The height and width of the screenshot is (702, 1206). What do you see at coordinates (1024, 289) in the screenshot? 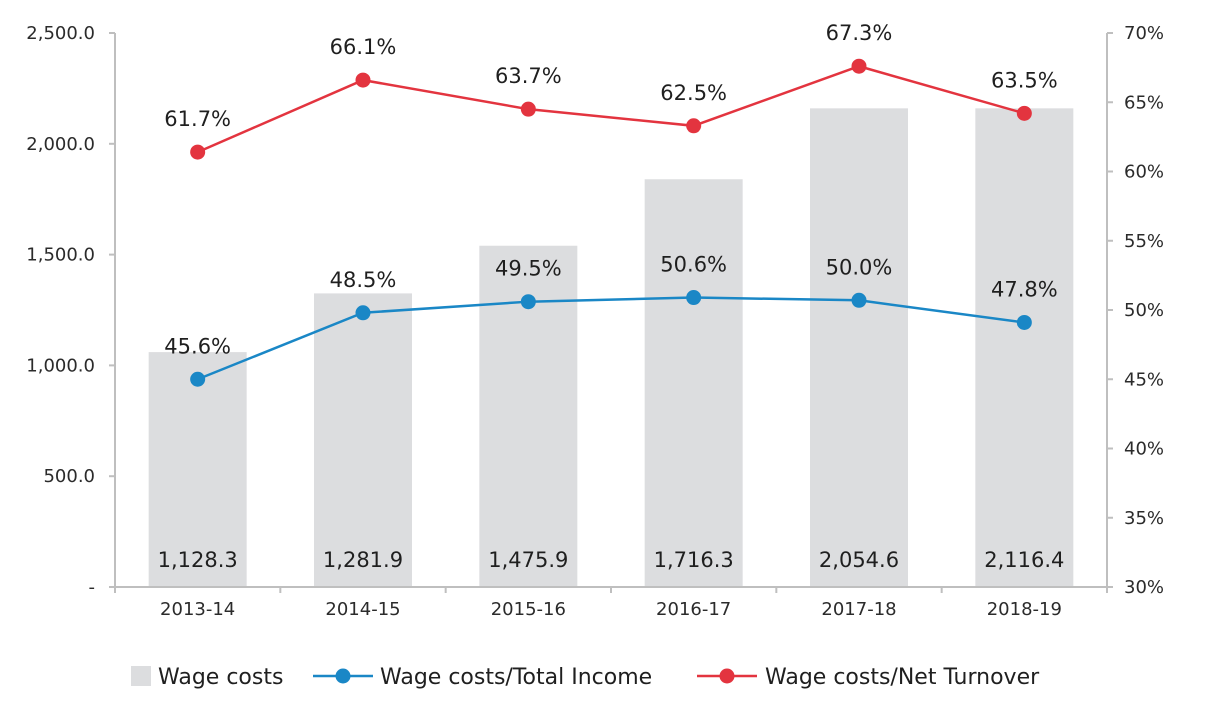
I see `data-label: 47.8%` at bounding box center [1024, 289].